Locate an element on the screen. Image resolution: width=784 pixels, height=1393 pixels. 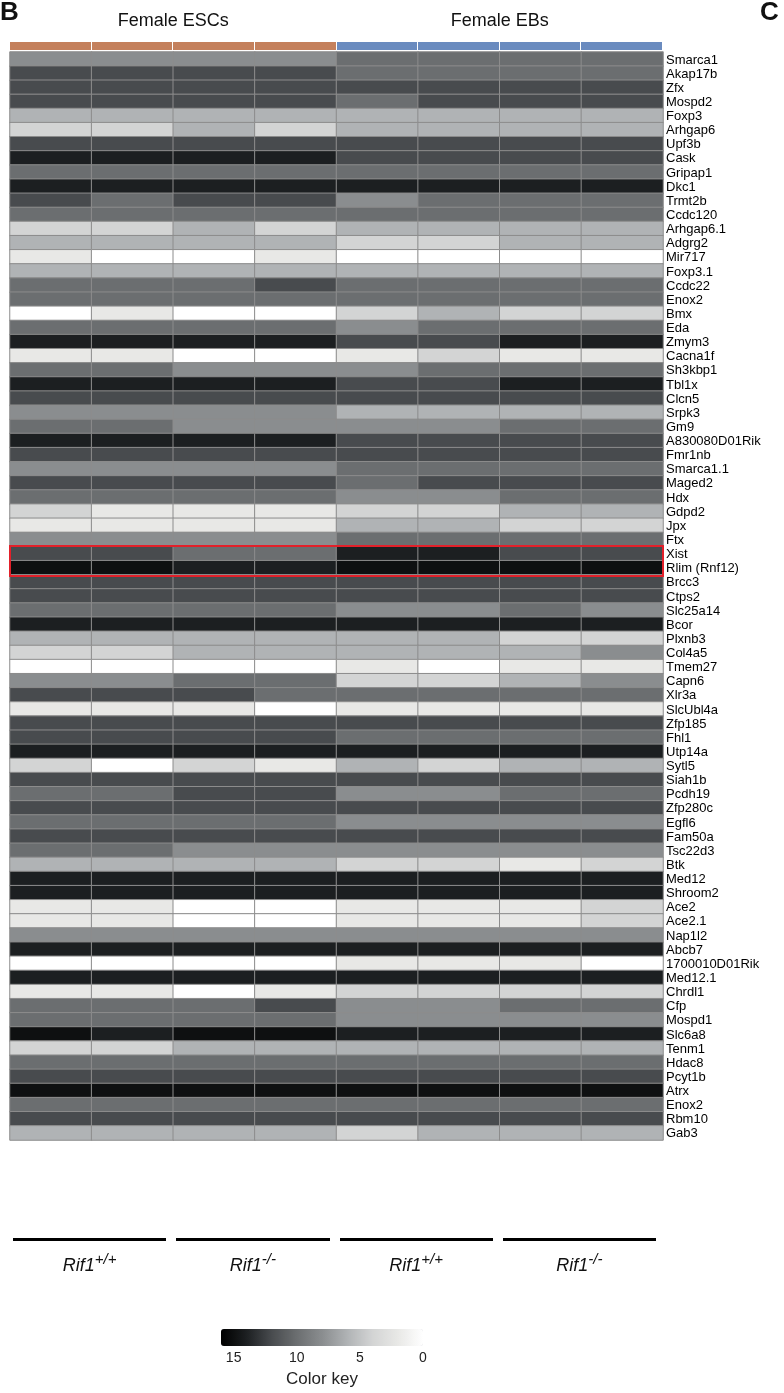
y-tick-label: Gm9 is located at coordinates (680, 426).